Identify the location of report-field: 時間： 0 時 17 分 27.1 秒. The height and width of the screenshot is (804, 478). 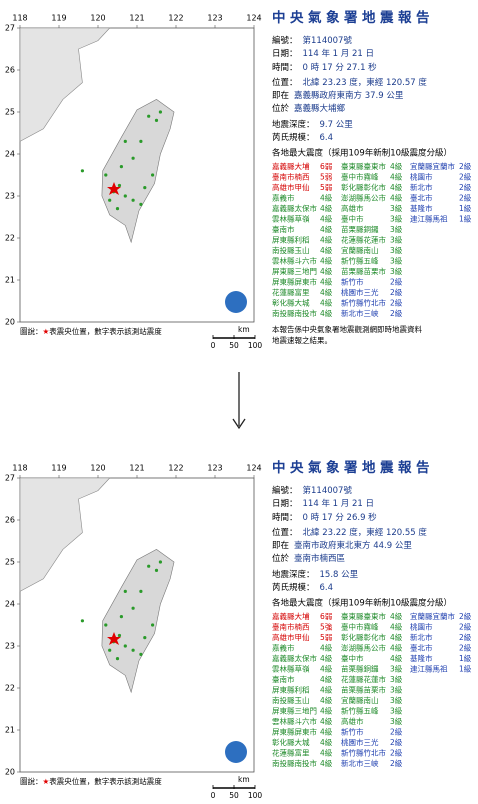
(324, 67).